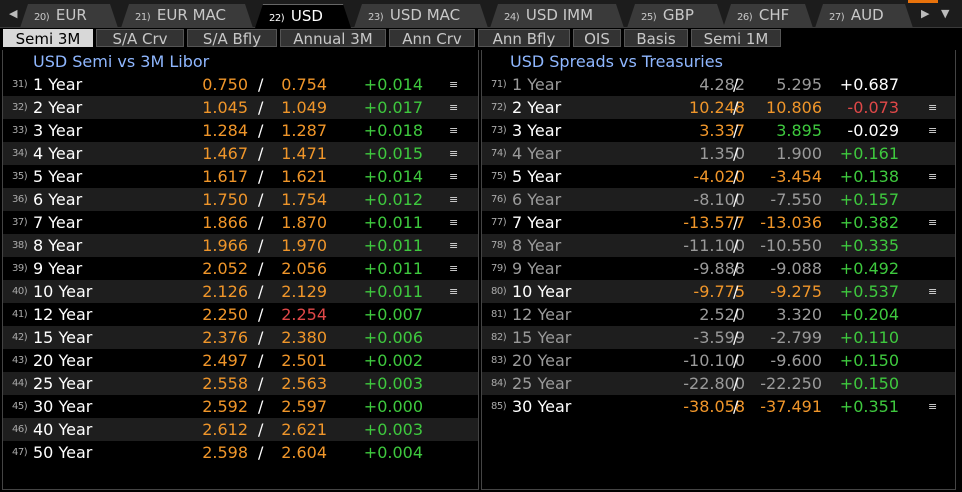 The height and width of the screenshot is (492, 962). What do you see at coordinates (20, 314) in the screenshot?
I see `row-index: 41)` at bounding box center [20, 314].